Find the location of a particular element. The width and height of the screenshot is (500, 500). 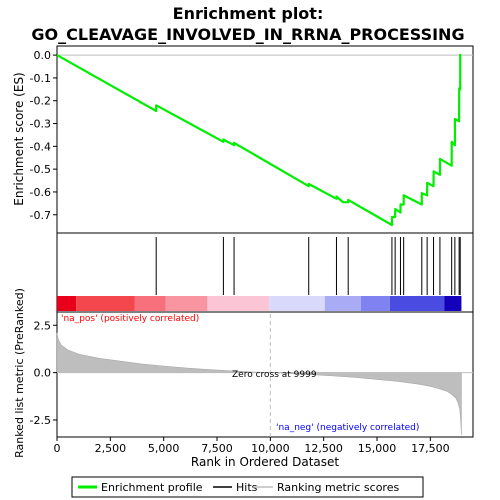

es-y-tick-label: -0.5 is located at coordinates (40, 169).